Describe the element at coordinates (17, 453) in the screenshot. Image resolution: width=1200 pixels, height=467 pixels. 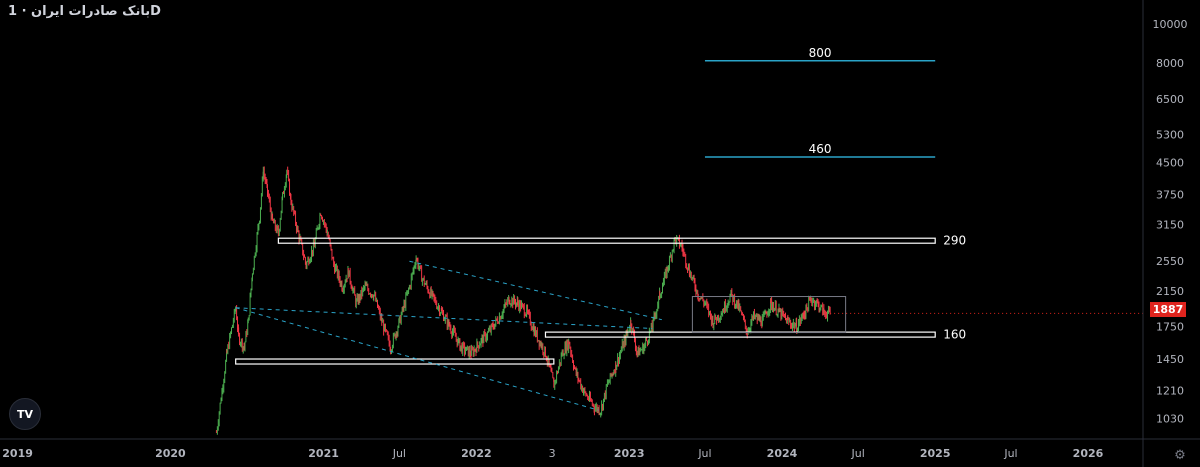
I see `x-tick-label: 2019` at that location.